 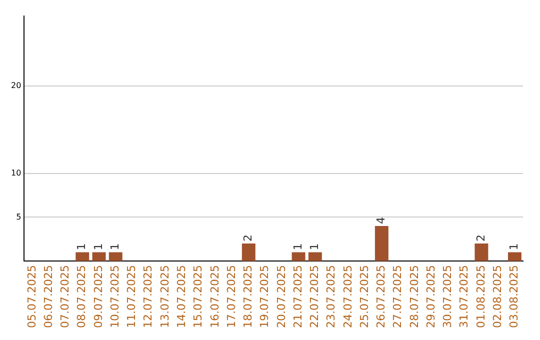 What do you see at coordinates (514, 296) in the screenshot?
I see `x-tick-label: 03.08.2025` at bounding box center [514, 296].